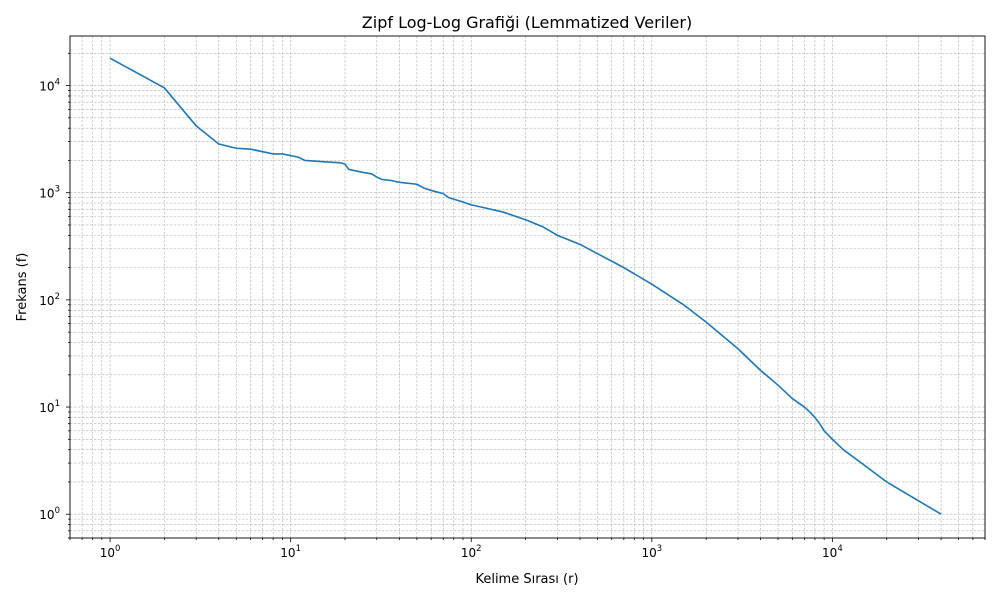  I want to click on y-tick-label: 10¹, so click(49, 407).